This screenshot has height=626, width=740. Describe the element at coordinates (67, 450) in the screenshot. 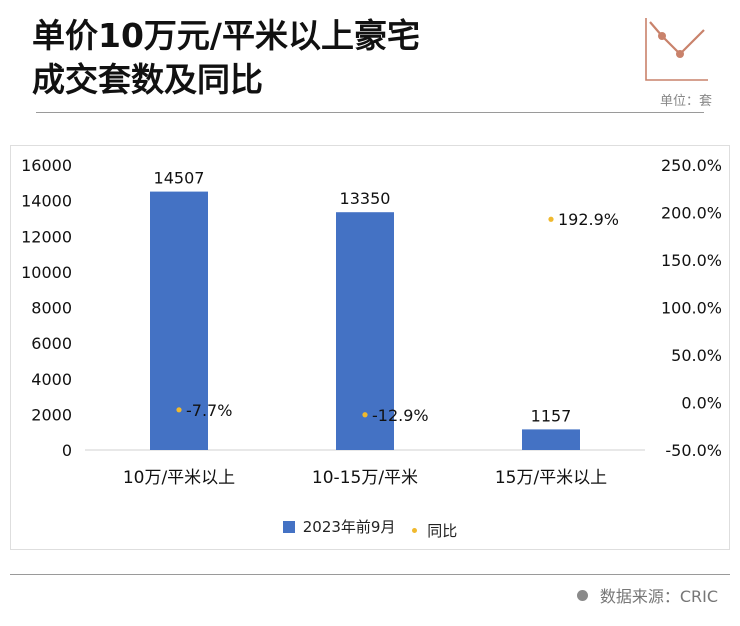

I see `y-axis-tick-label: 0` at that location.